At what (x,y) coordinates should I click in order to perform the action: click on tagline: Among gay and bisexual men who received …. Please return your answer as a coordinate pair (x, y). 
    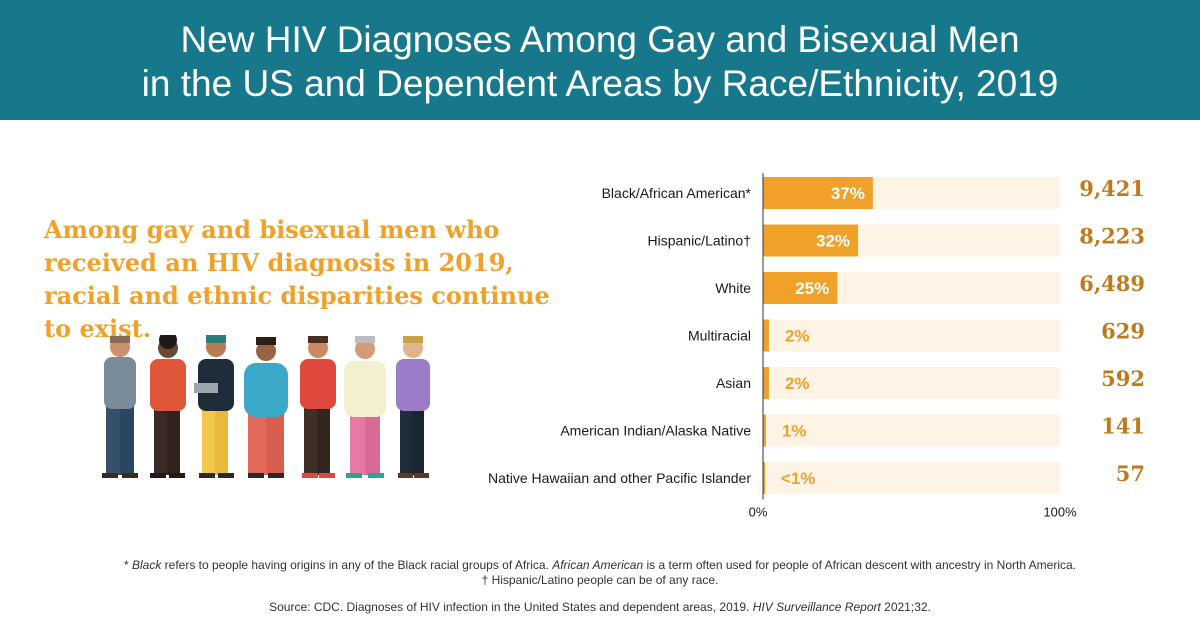
    Looking at the image, I should click on (297, 279).